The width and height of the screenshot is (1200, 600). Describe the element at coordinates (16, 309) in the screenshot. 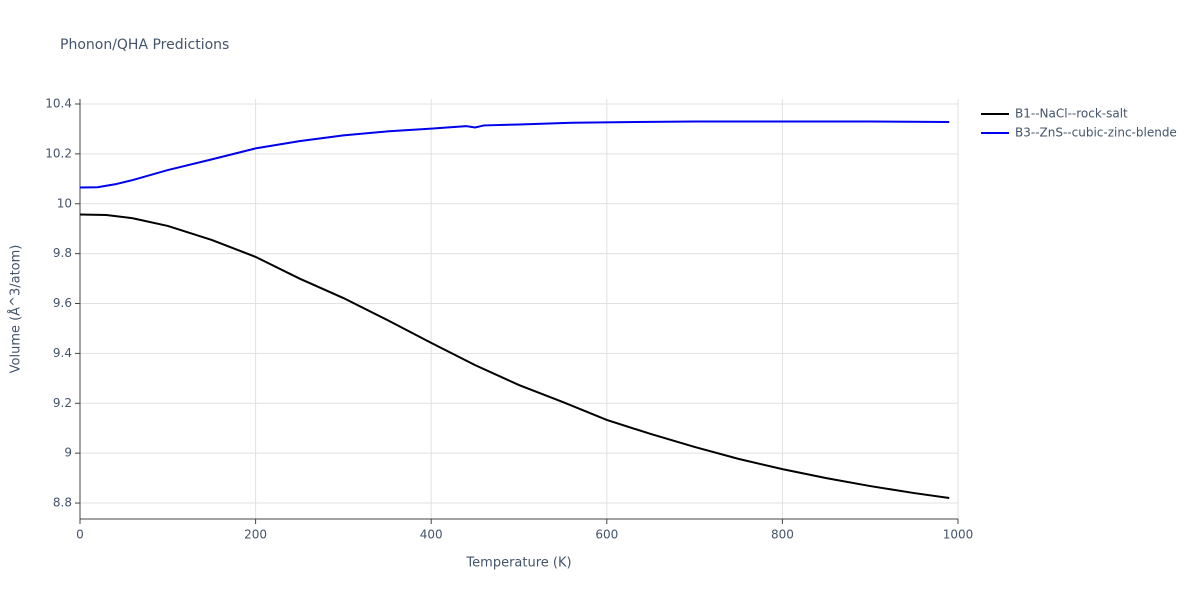

I see `y-axis-title: Volume (Å^3/atom)` at that location.